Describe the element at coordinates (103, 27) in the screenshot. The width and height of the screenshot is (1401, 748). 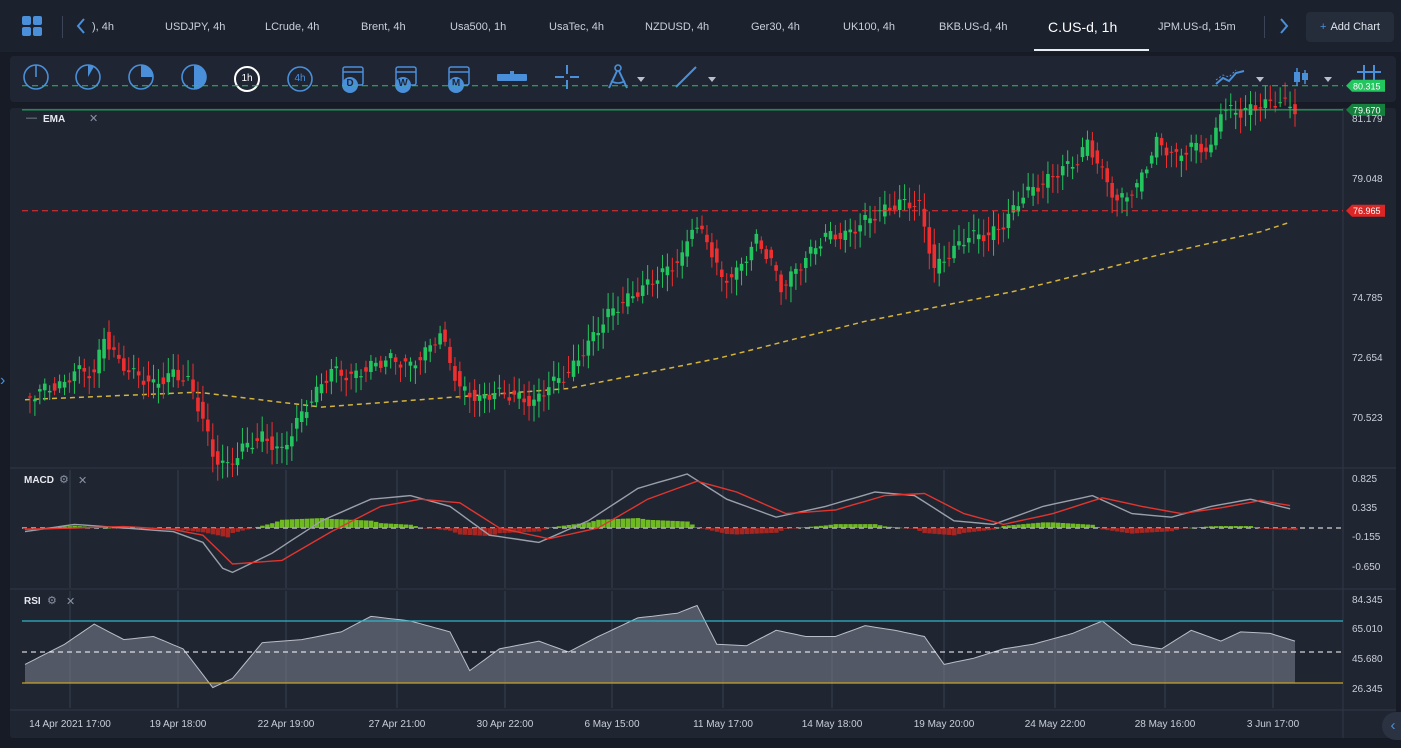
I see `chart-tab: ), 4h` at that location.